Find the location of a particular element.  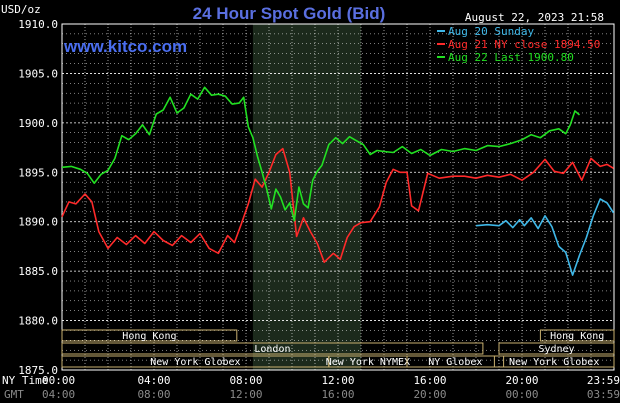

x-tick-label-ny: 23:59 is located at coordinates (603, 380).